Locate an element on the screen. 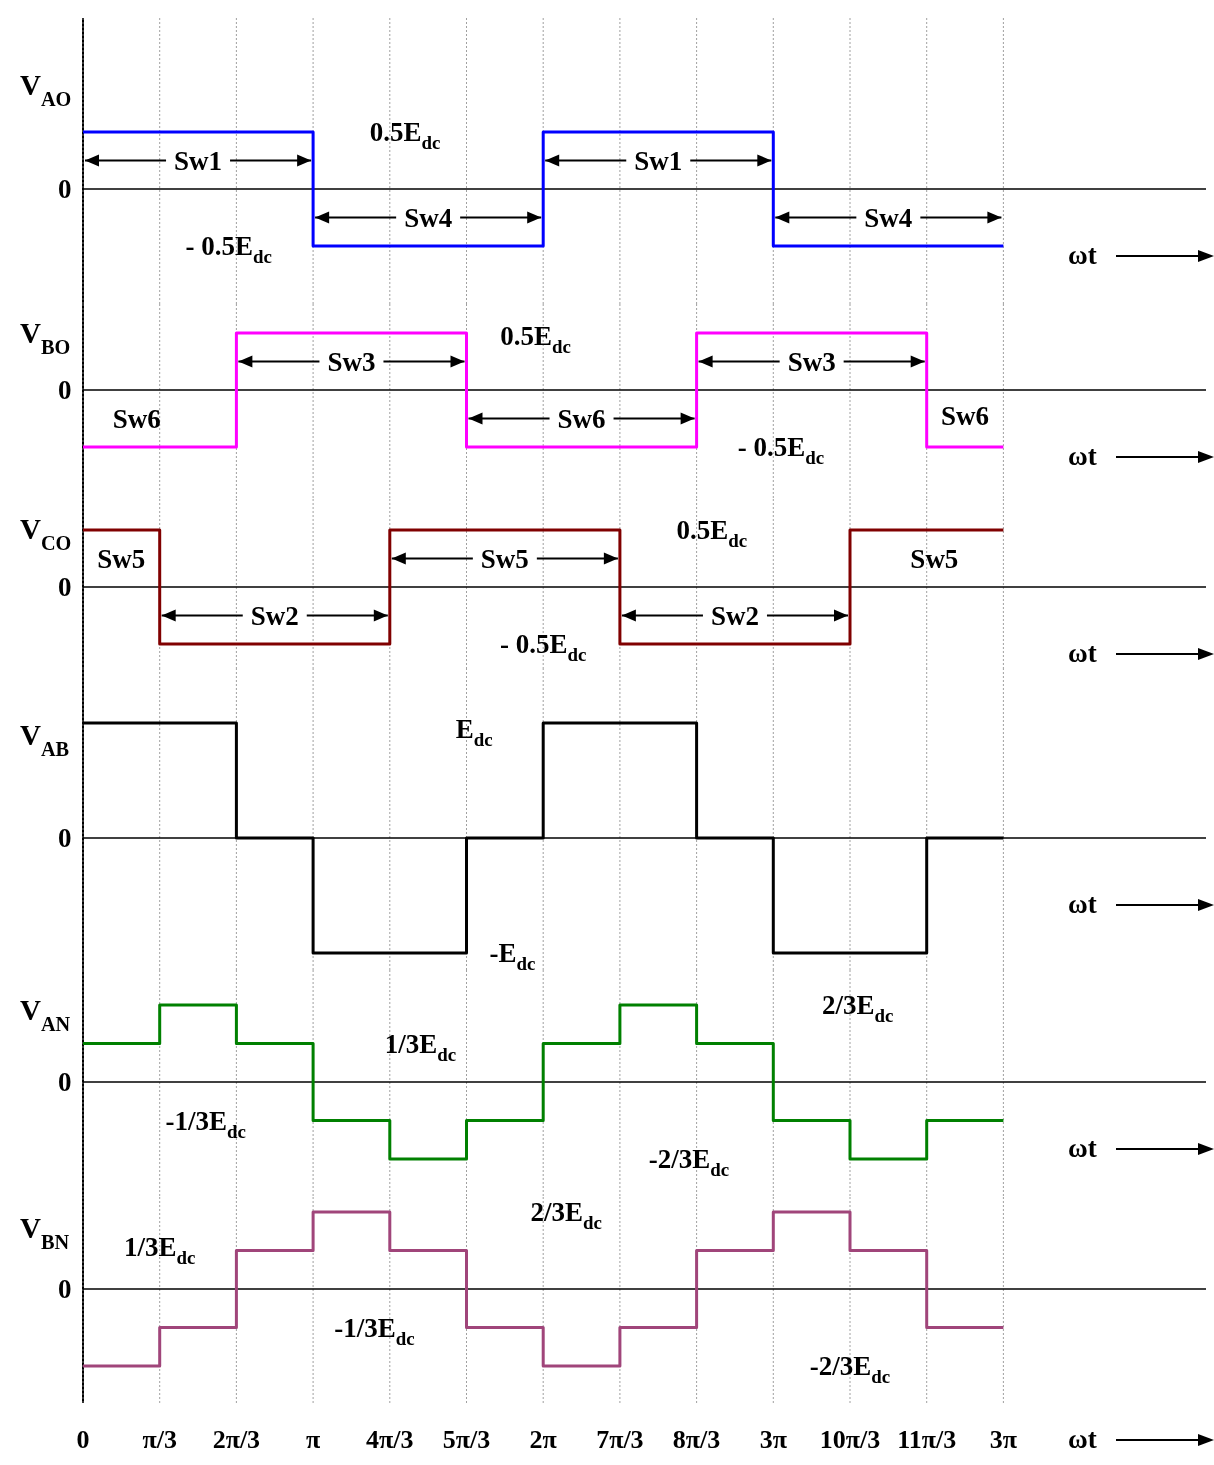 The height and width of the screenshot is (1465, 1214). x-tick-label: 5π/3 is located at coordinates (466, 1439).